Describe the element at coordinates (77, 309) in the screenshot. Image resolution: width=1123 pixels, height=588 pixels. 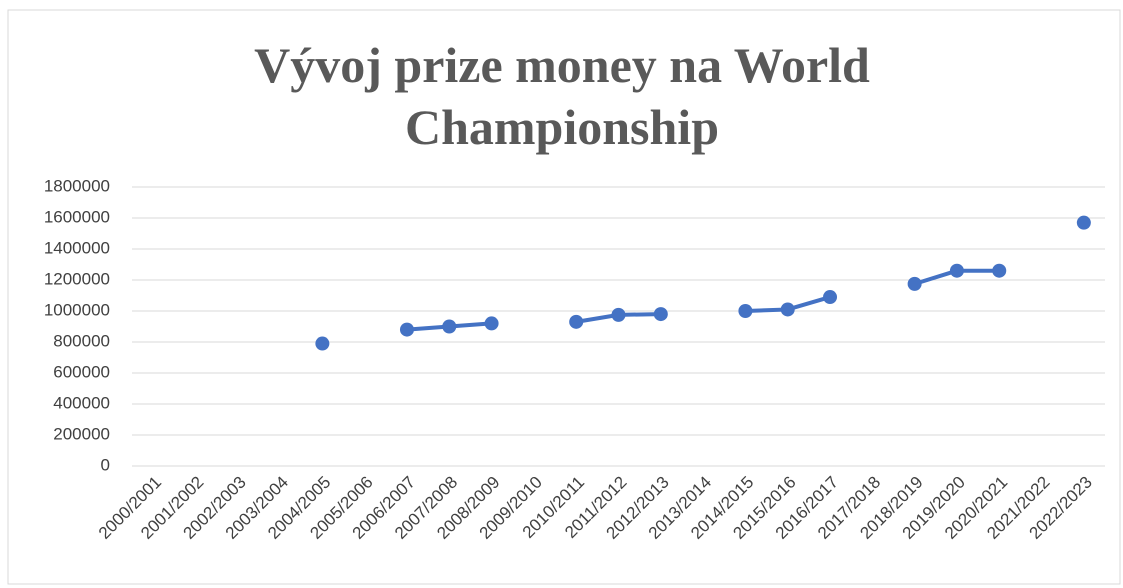
I see `y-tick-label: 1000000` at that location.